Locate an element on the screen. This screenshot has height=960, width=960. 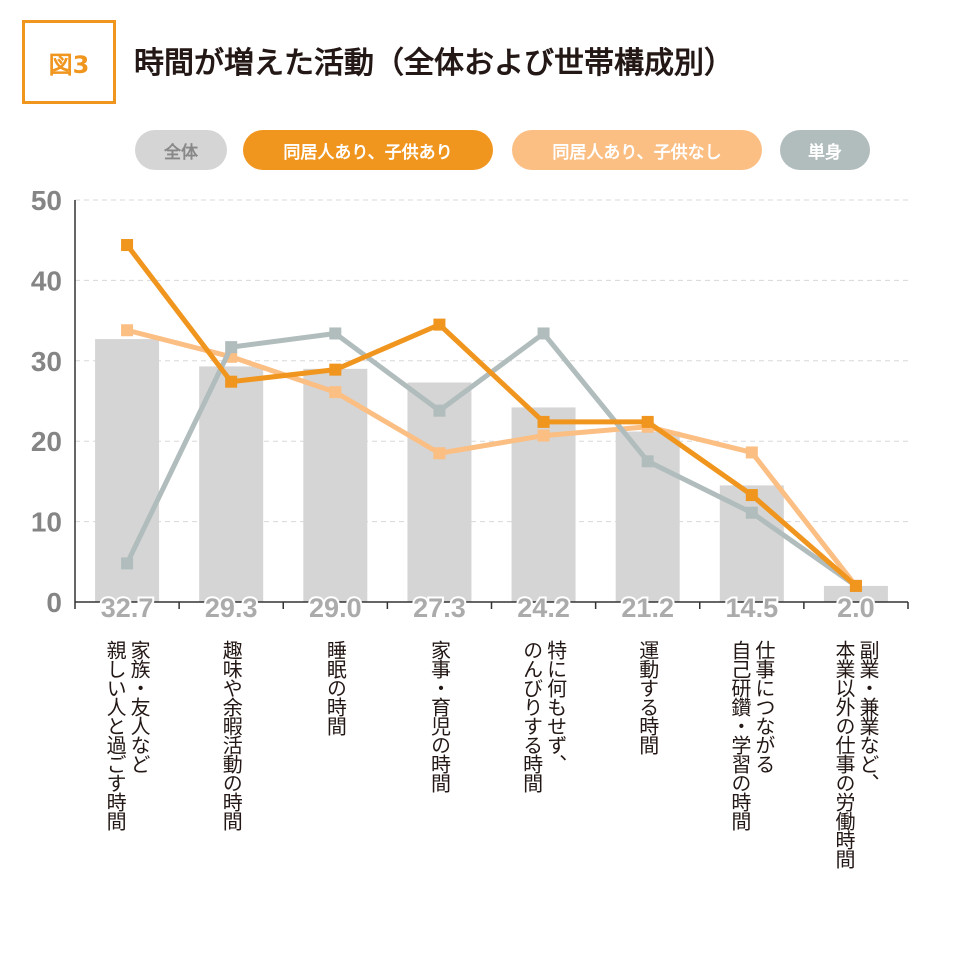
bar-value-label: 21.2 is located at coordinates (647, 608).